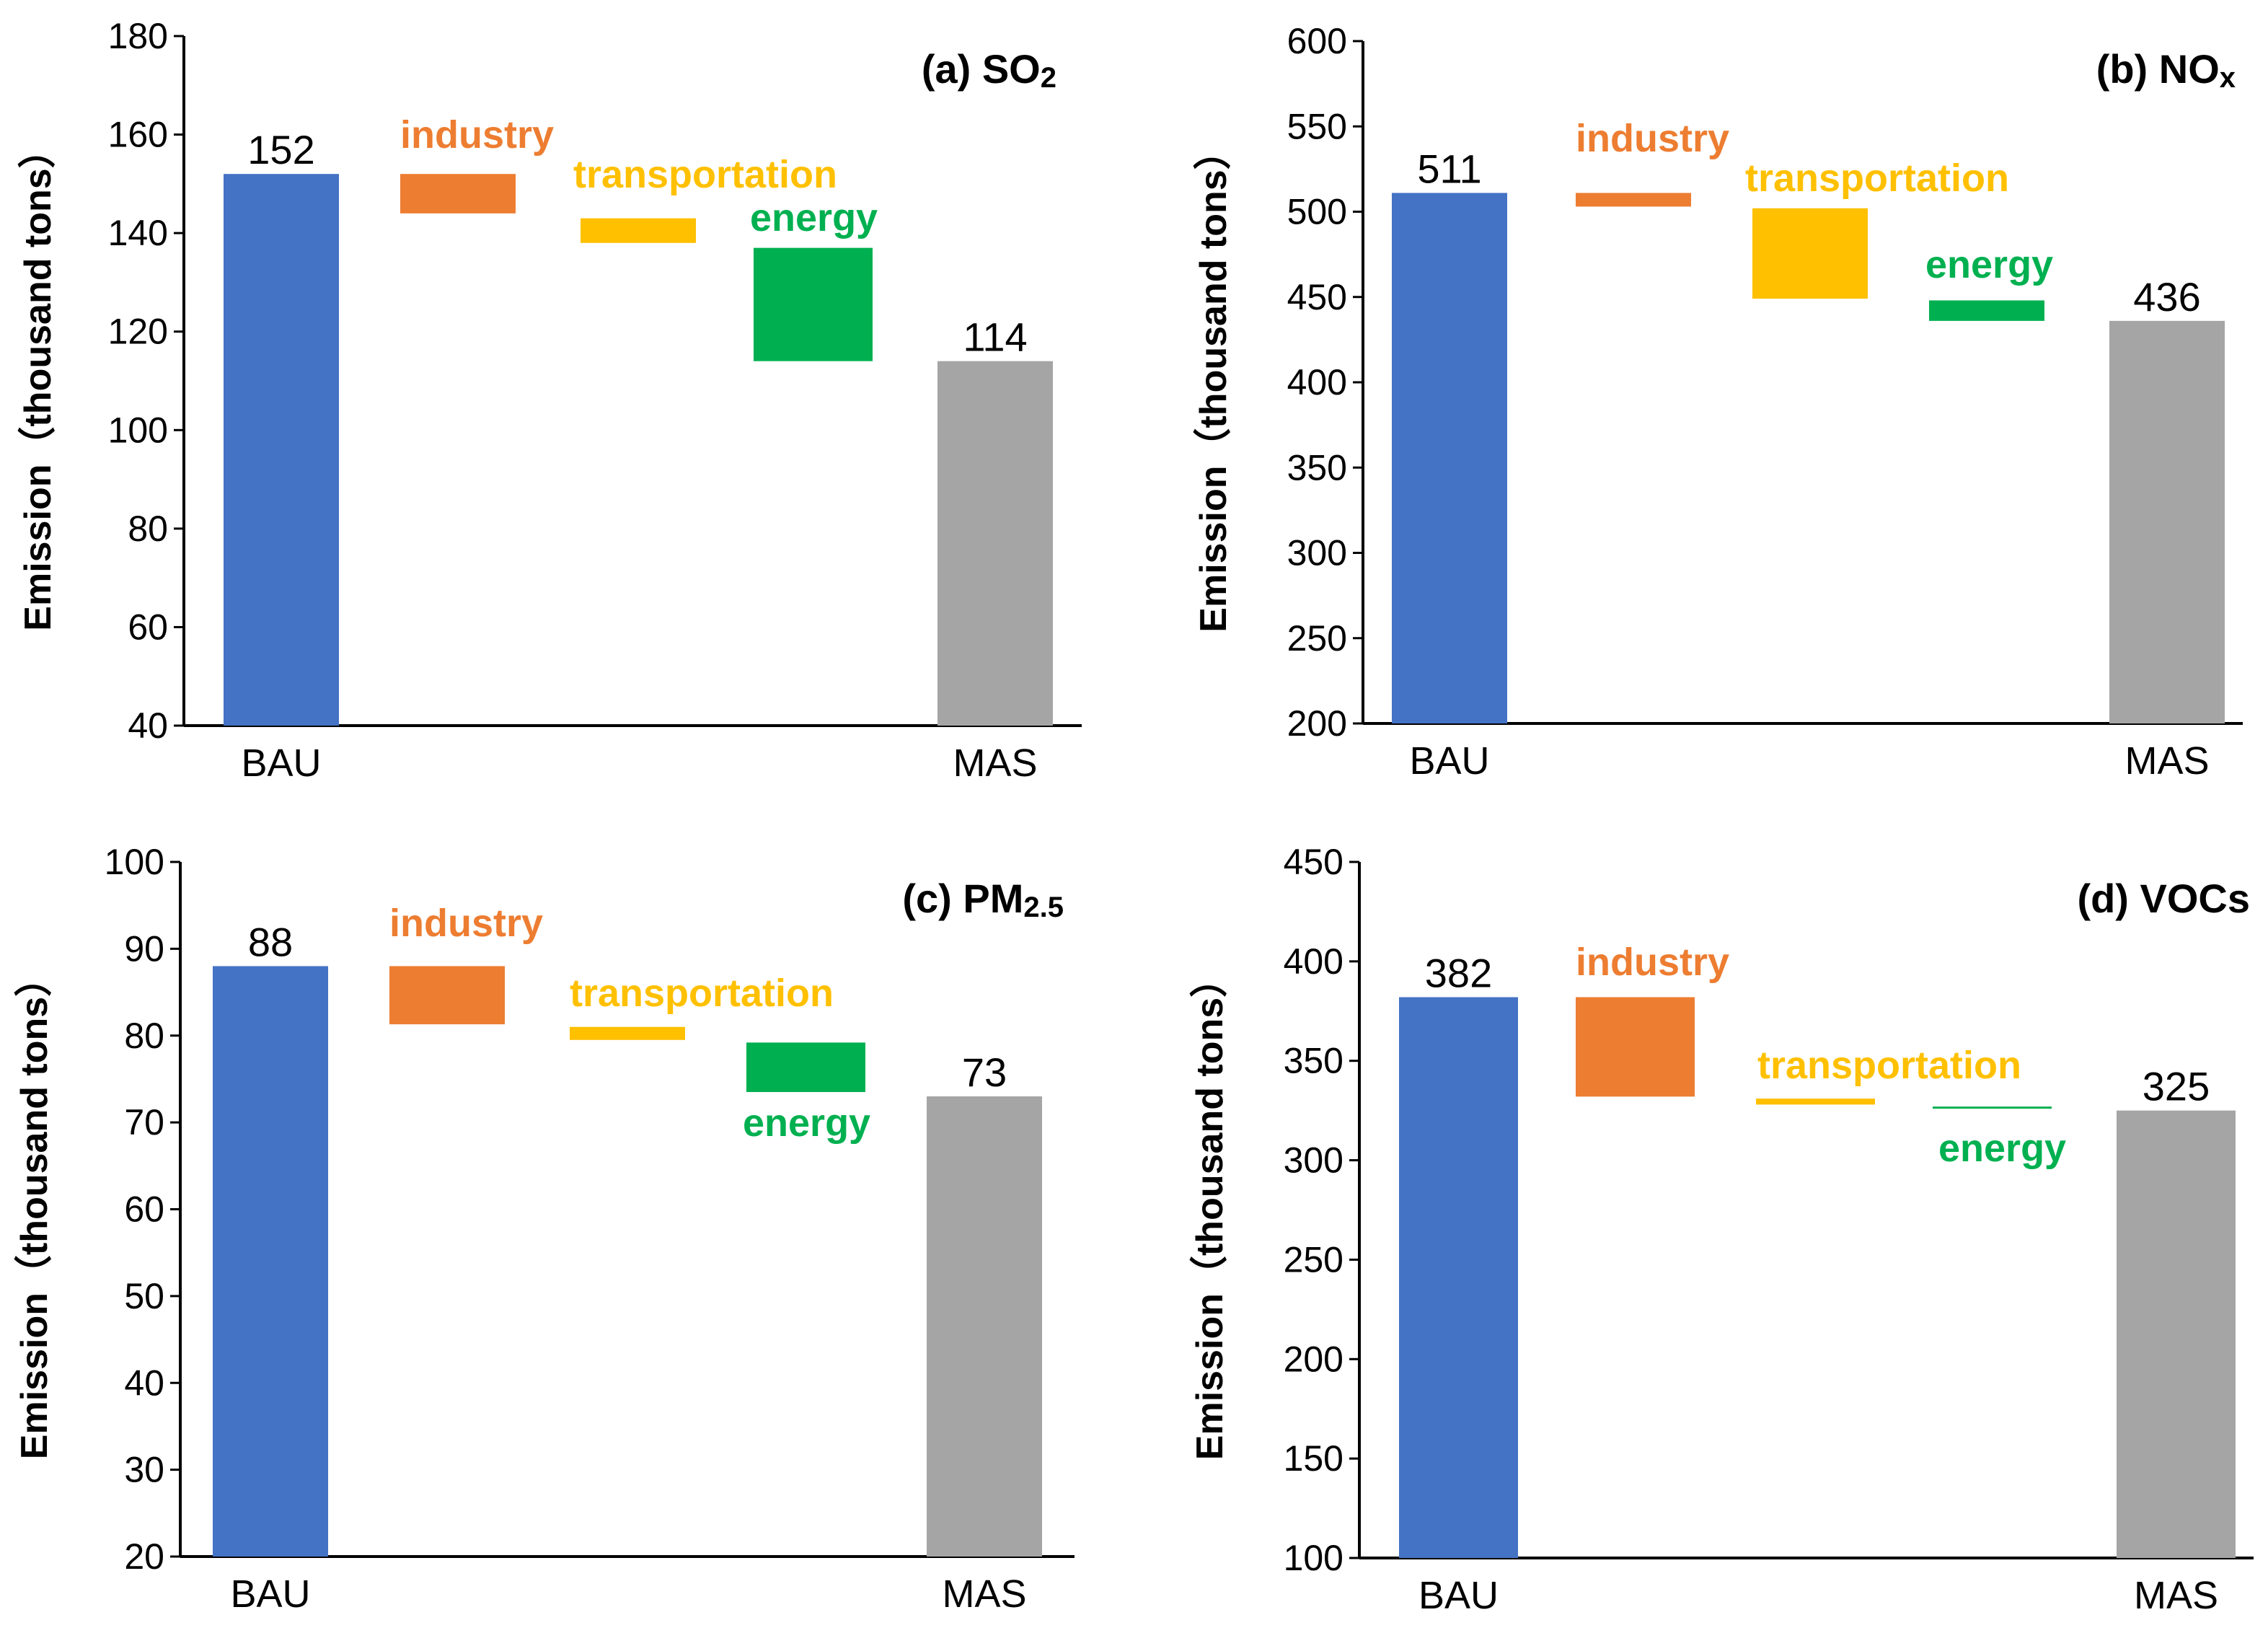 This screenshot has width=2268, height=1633. I want to click on data-label-mas: 73, so click(984, 1072).